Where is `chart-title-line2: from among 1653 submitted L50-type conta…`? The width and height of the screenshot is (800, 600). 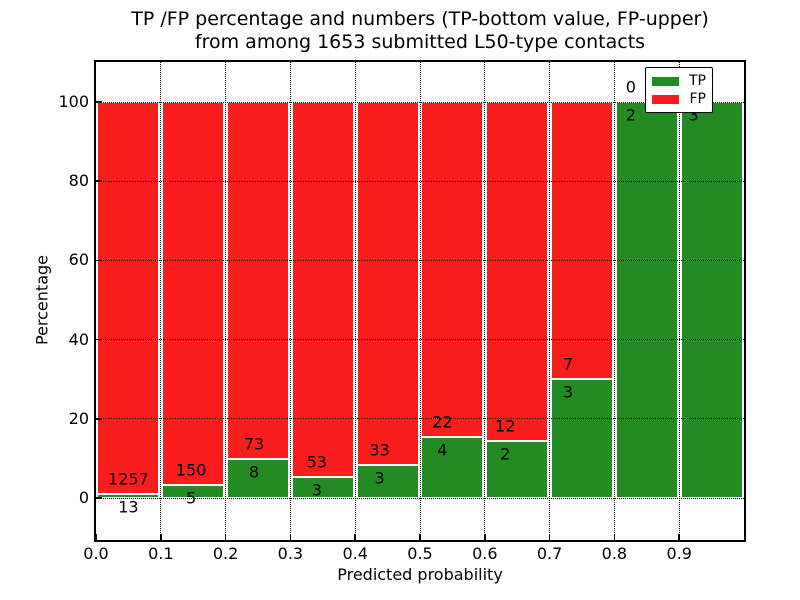
chart-title-line2: from among 1653 submitted L50-type conta… is located at coordinates (420, 42).